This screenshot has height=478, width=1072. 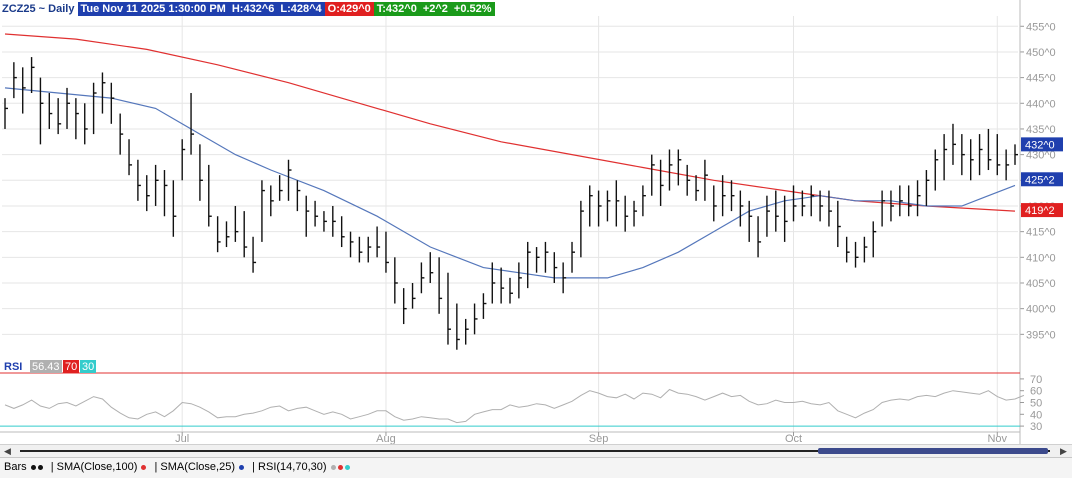 I want to click on time-tick-label: Jul, so click(x=182, y=438).